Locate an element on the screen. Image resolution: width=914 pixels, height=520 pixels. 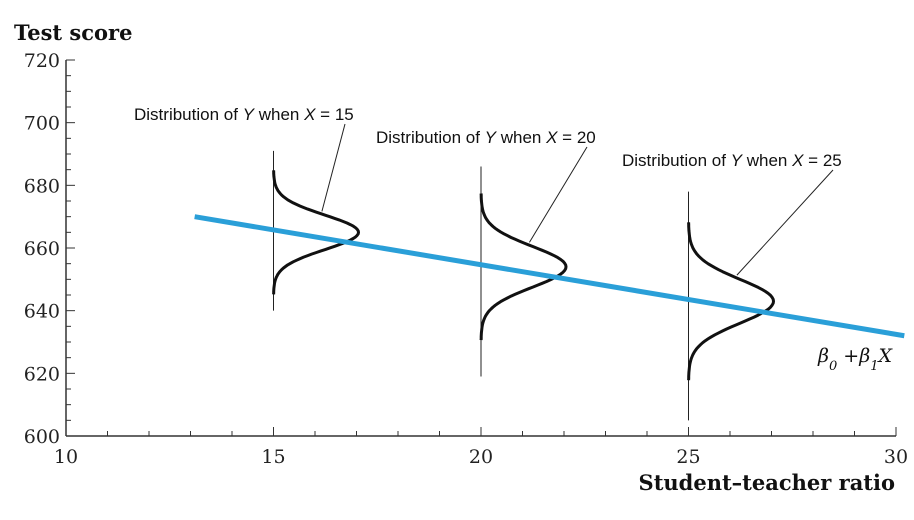
y-tick-label: 680 is located at coordinates (42, 186).